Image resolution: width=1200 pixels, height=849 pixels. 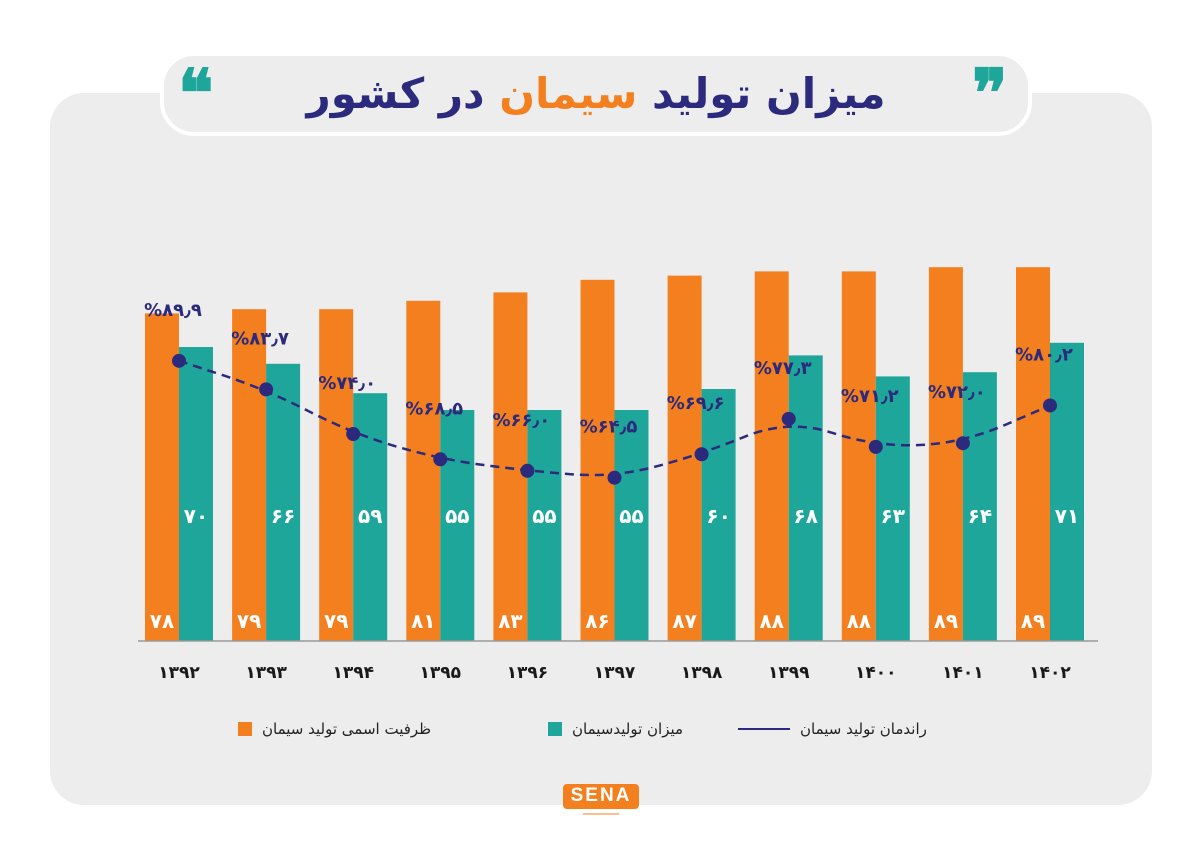 I want to click on bar-capacity-label: ۸۶, so click(x=597, y=621).